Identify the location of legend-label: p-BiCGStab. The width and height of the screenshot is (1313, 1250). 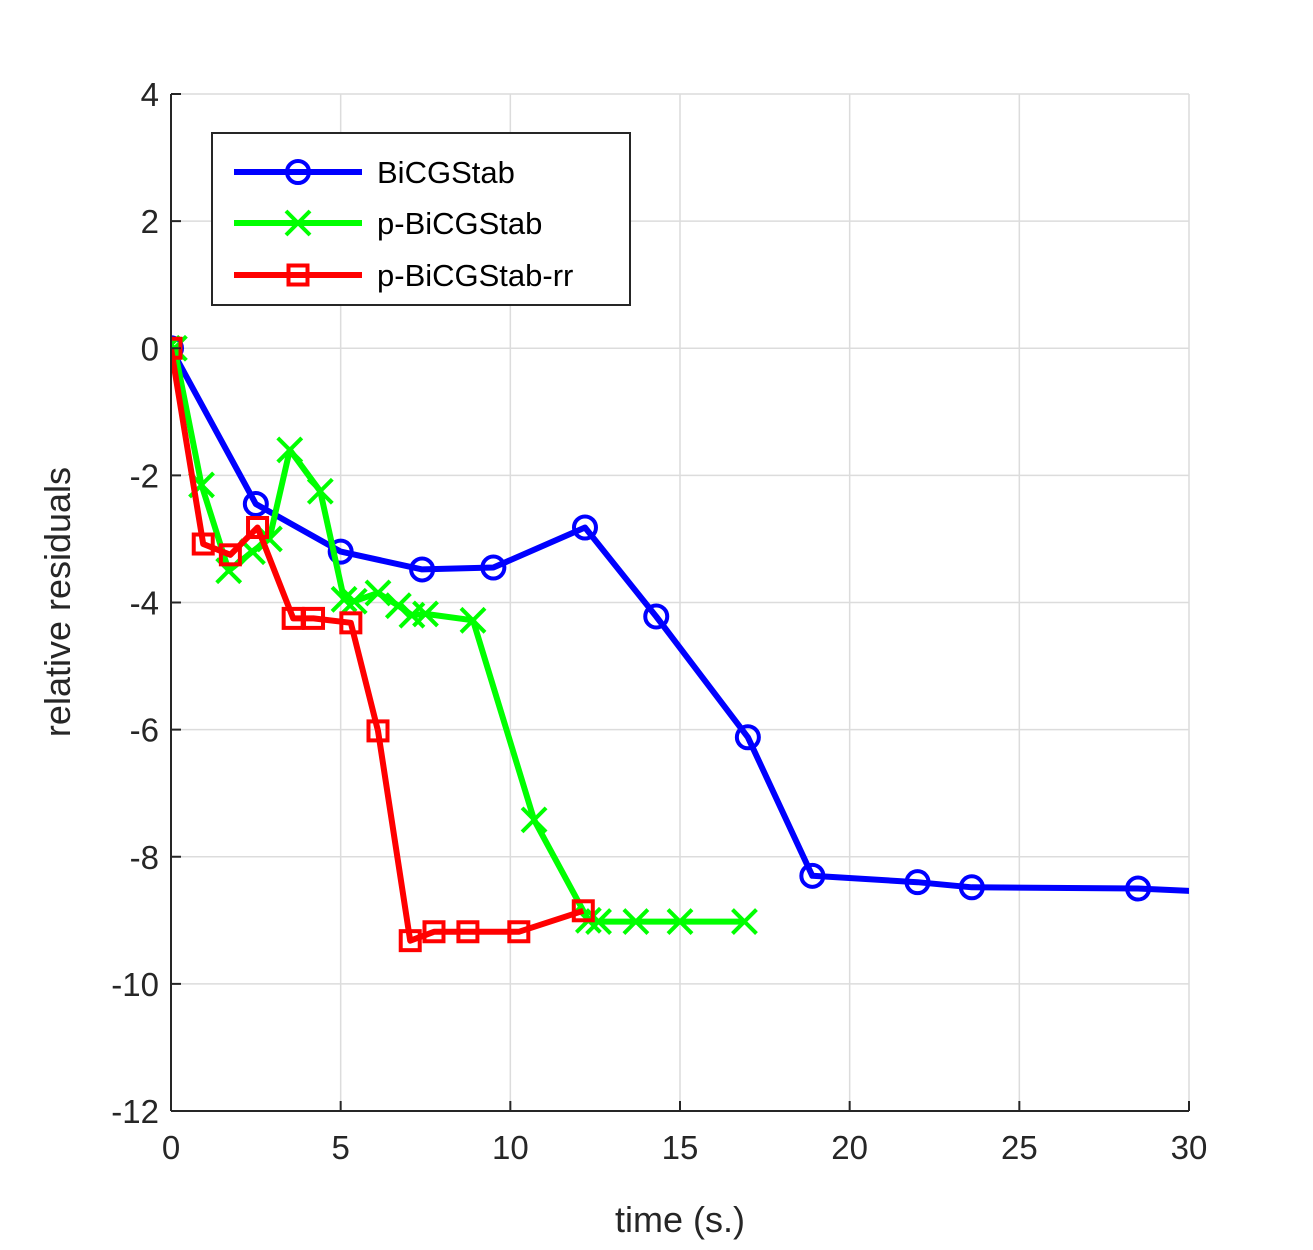
(459, 223).